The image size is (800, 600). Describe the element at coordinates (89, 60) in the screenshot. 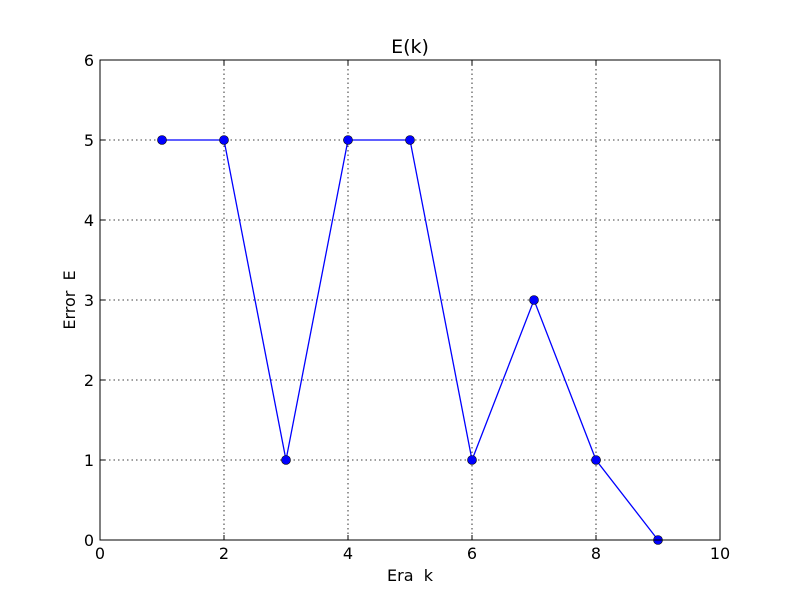

I see `y-tick-label: 6` at that location.